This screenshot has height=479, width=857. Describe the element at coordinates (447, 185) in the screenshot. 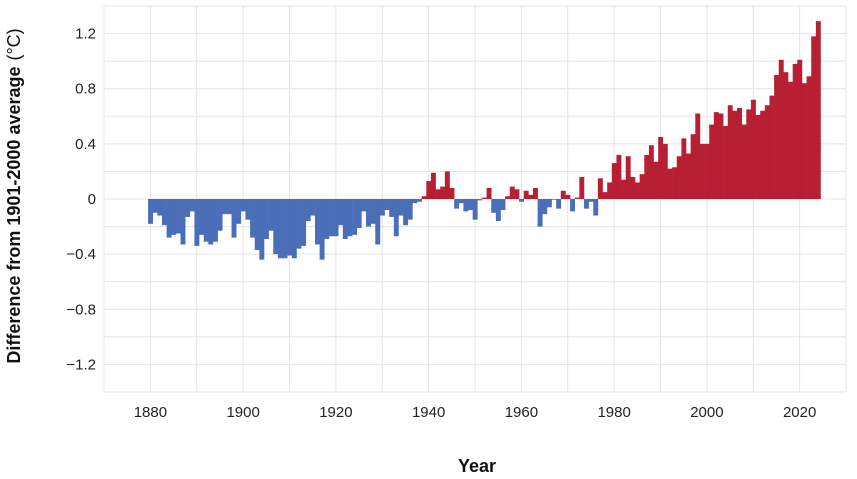

I see `bar-1944` at that location.